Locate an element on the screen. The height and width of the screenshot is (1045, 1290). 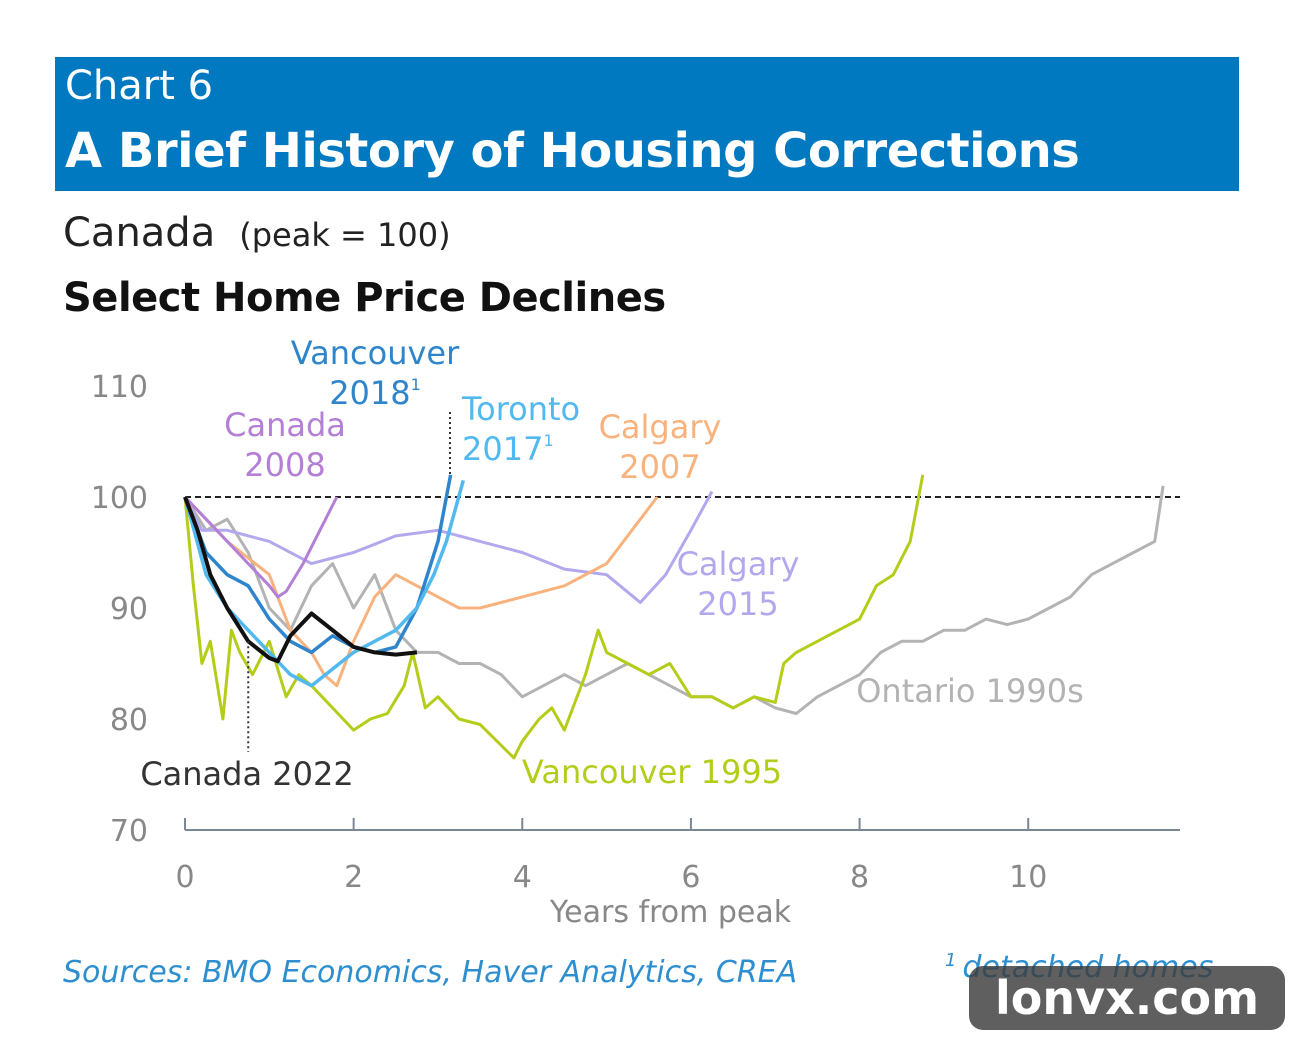
y-tick-label: 100 is located at coordinates (119, 498).